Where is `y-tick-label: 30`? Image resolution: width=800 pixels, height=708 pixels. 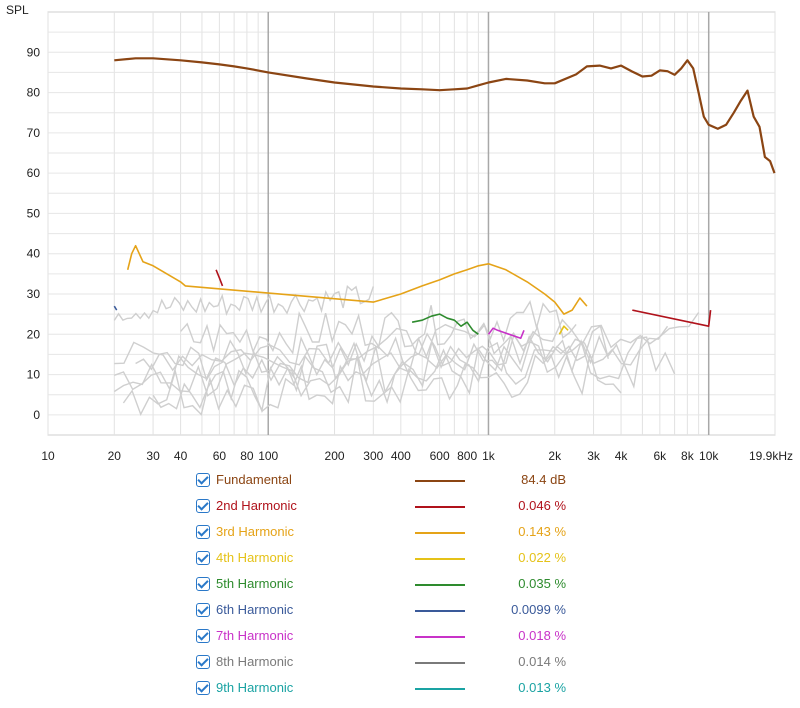 y-tick-label: 30 is located at coordinates (34, 294).